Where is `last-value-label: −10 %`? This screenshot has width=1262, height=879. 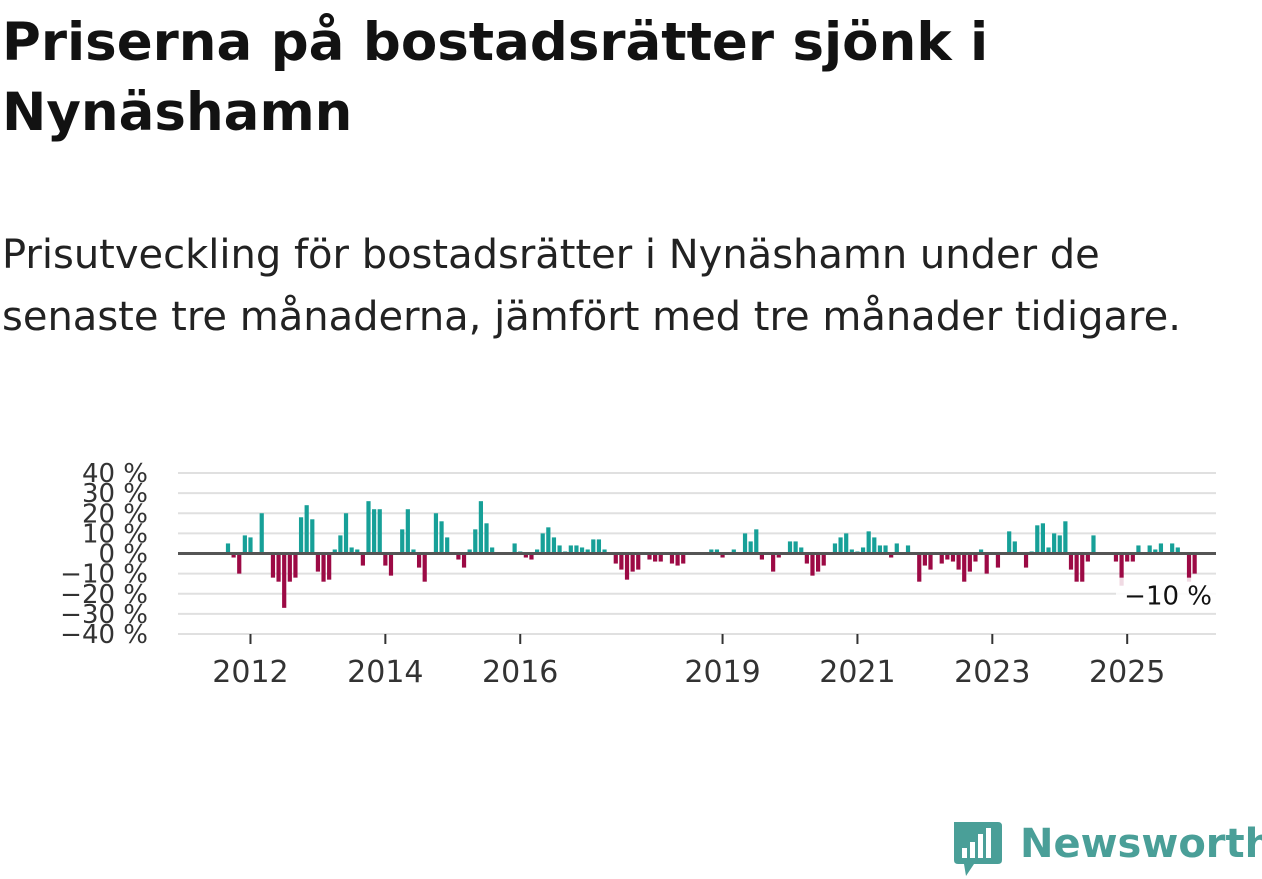
last-value-label: −10 % is located at coordinates (1168, 597).